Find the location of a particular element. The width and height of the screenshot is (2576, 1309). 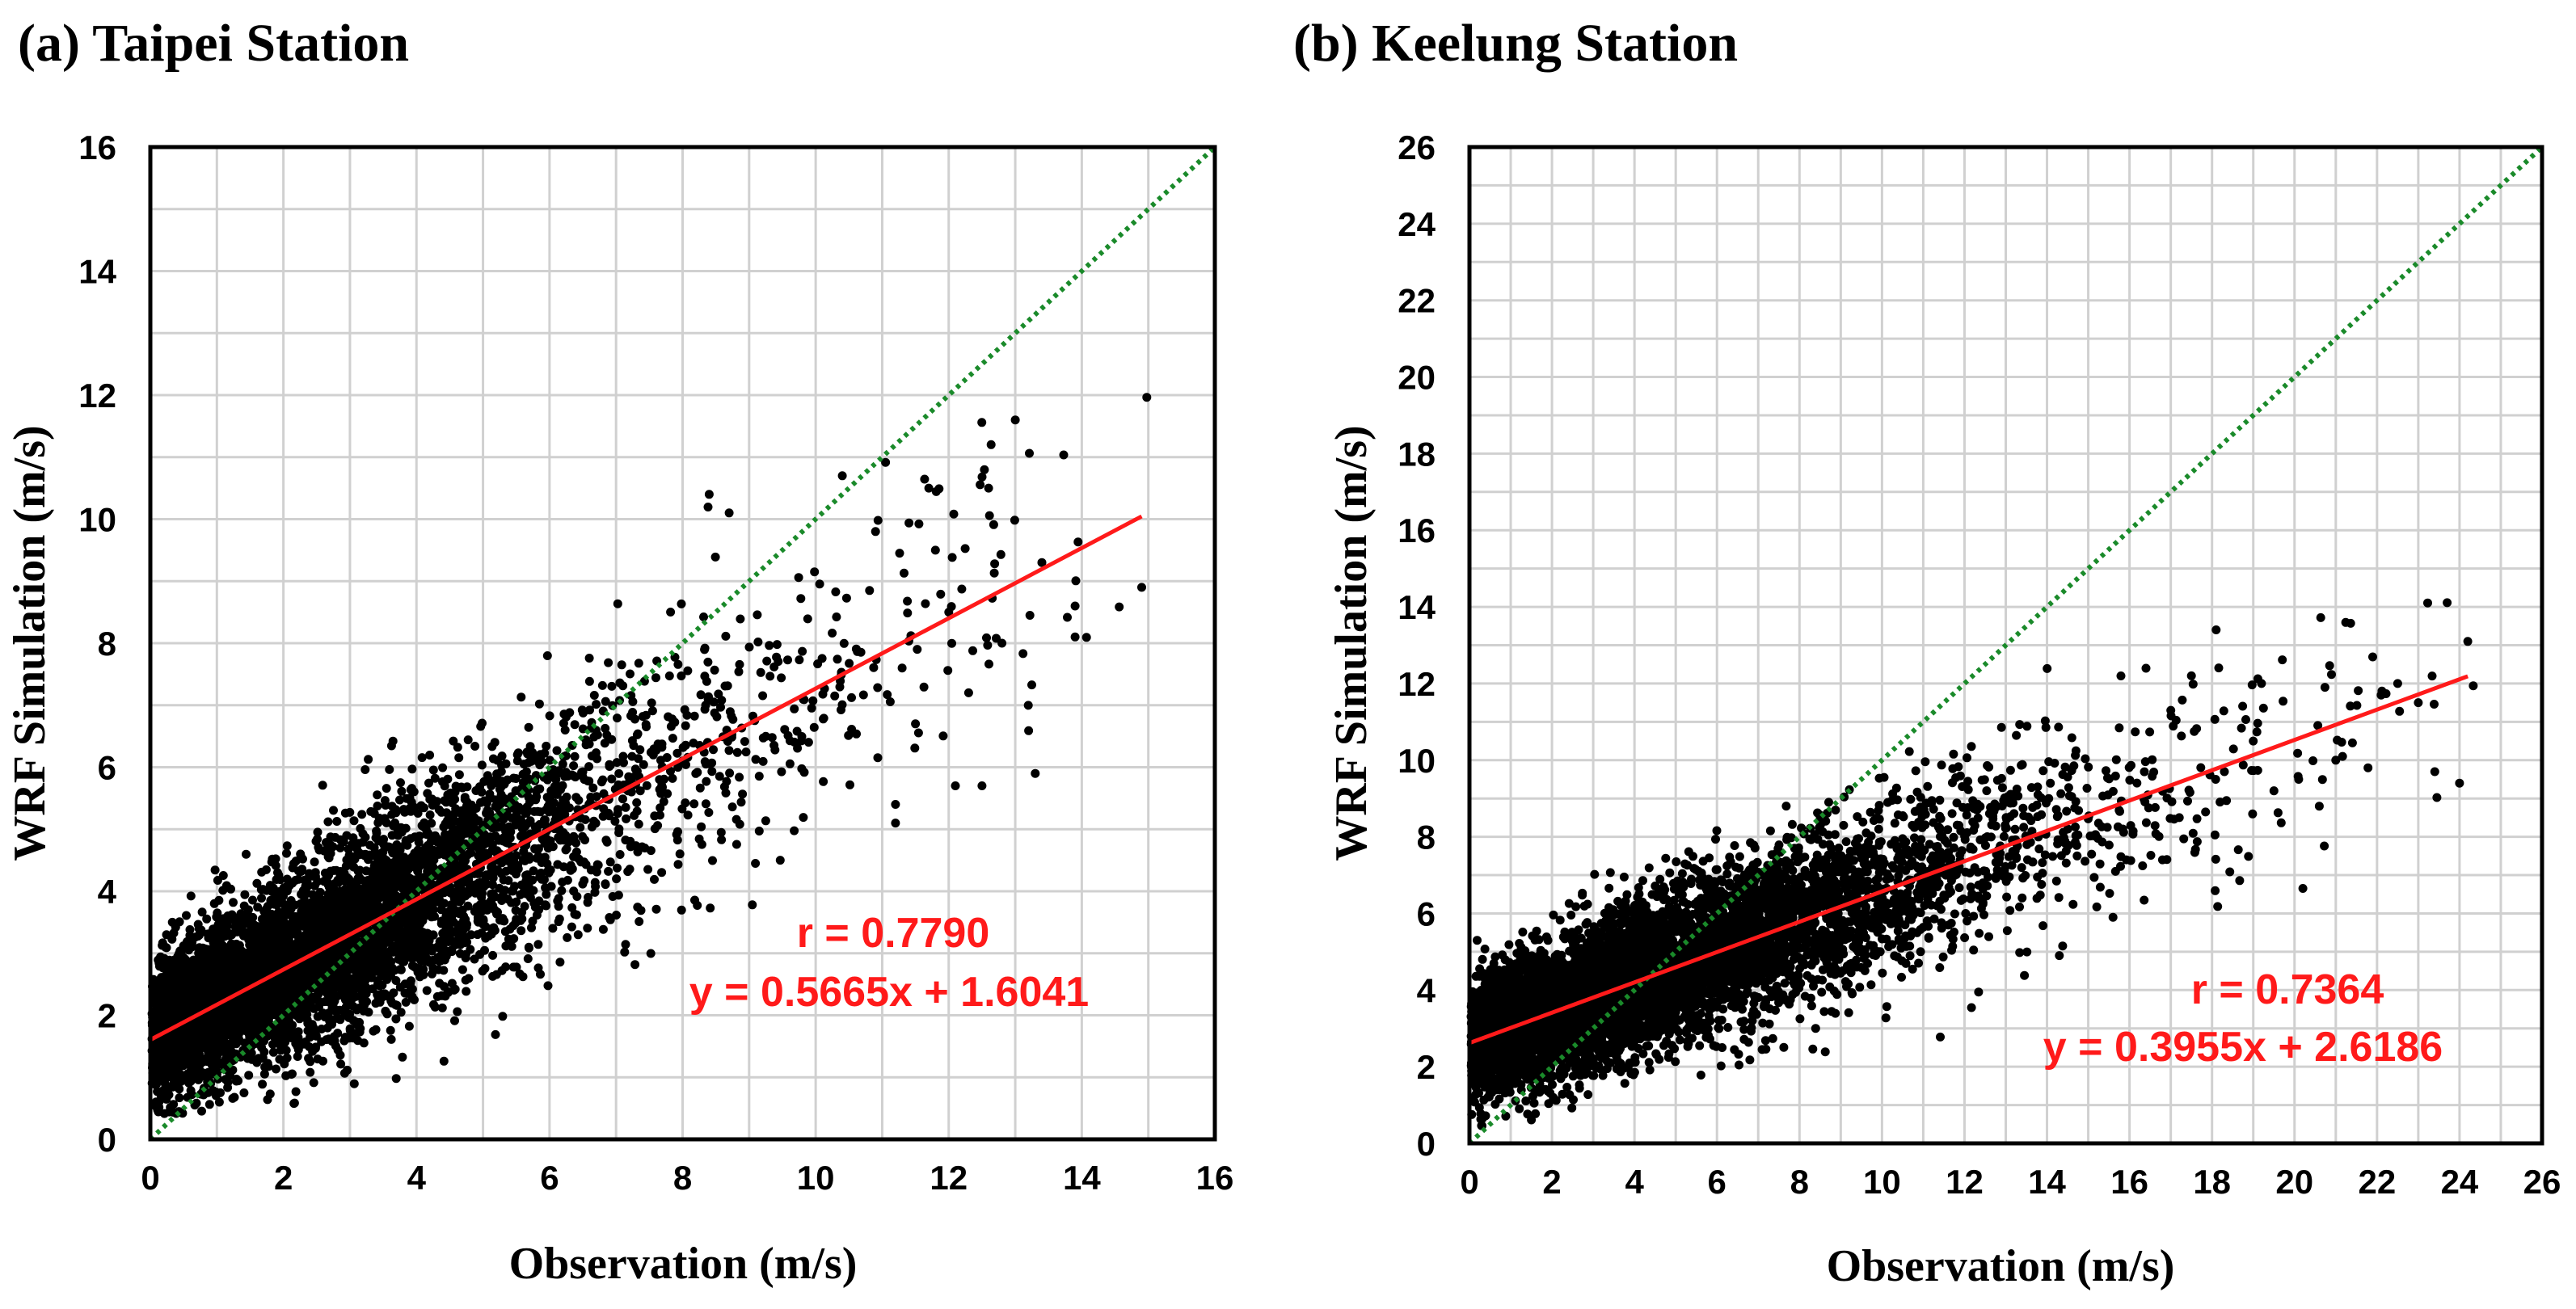

x-tick-label: 18 is located at coordinates (2212, 1182).